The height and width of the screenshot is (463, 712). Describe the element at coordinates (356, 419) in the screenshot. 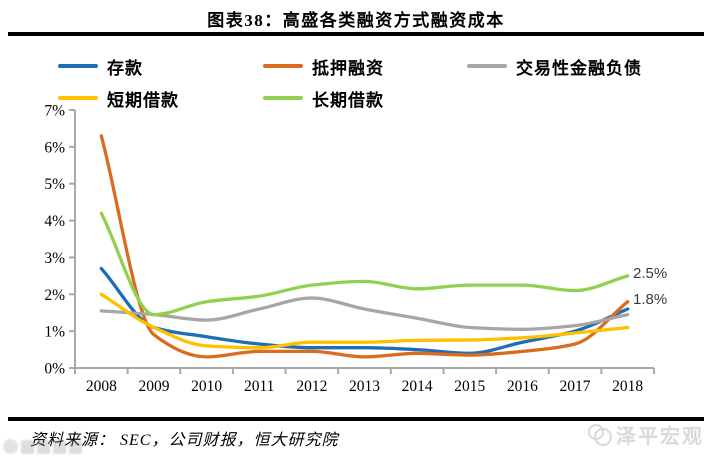

I see `bottom-divider` at that location.